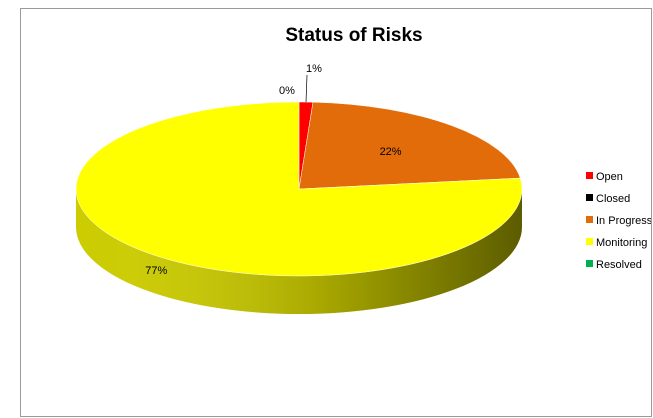  Describe the element at coordinates (621, 243) in the screenshot. I see `legend-entry: Monitoring` at that location.